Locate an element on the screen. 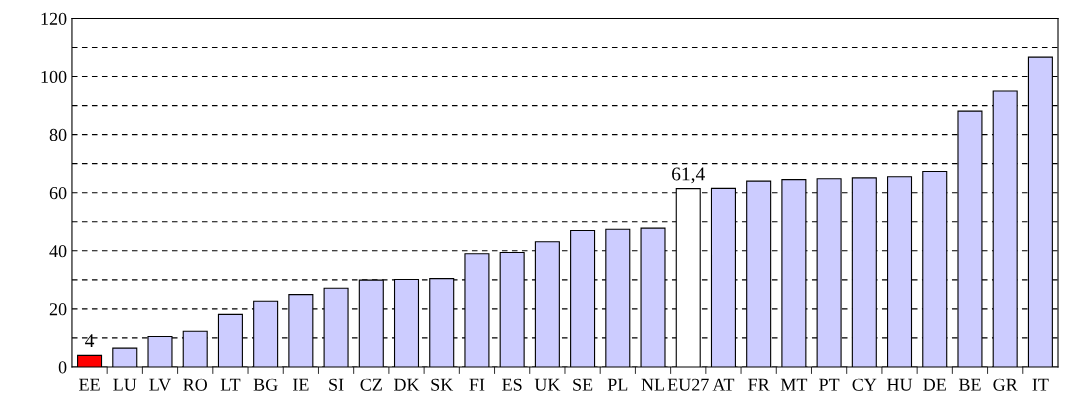 The image size is (1066, 410). y-tick-label: 120 is located at coordinates (54, 18).